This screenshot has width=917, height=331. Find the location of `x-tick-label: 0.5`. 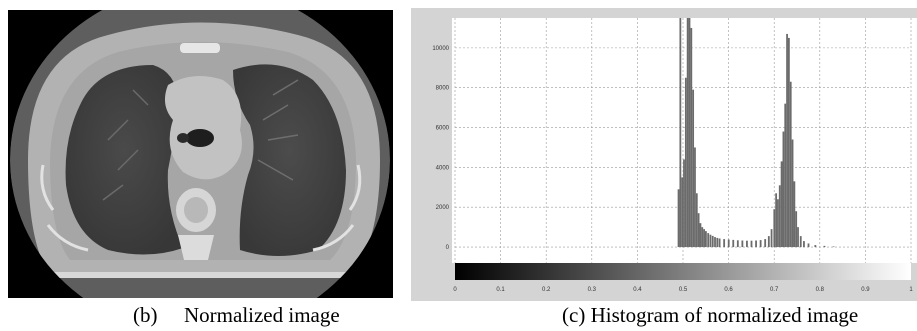

x-tick-label: 0.5 is located at coordinates (683, 290).